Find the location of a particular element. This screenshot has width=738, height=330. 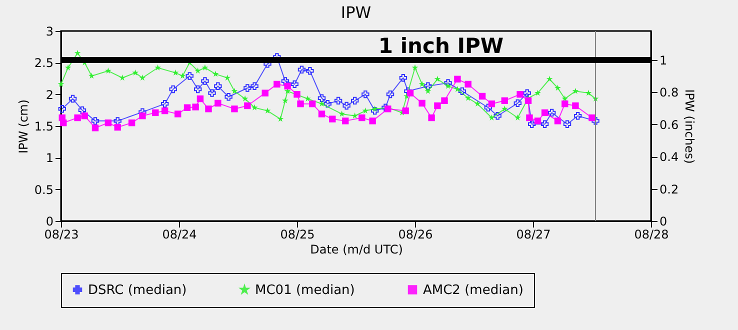

x-tick-label: 08/26 is located at coordinates (415, 235).